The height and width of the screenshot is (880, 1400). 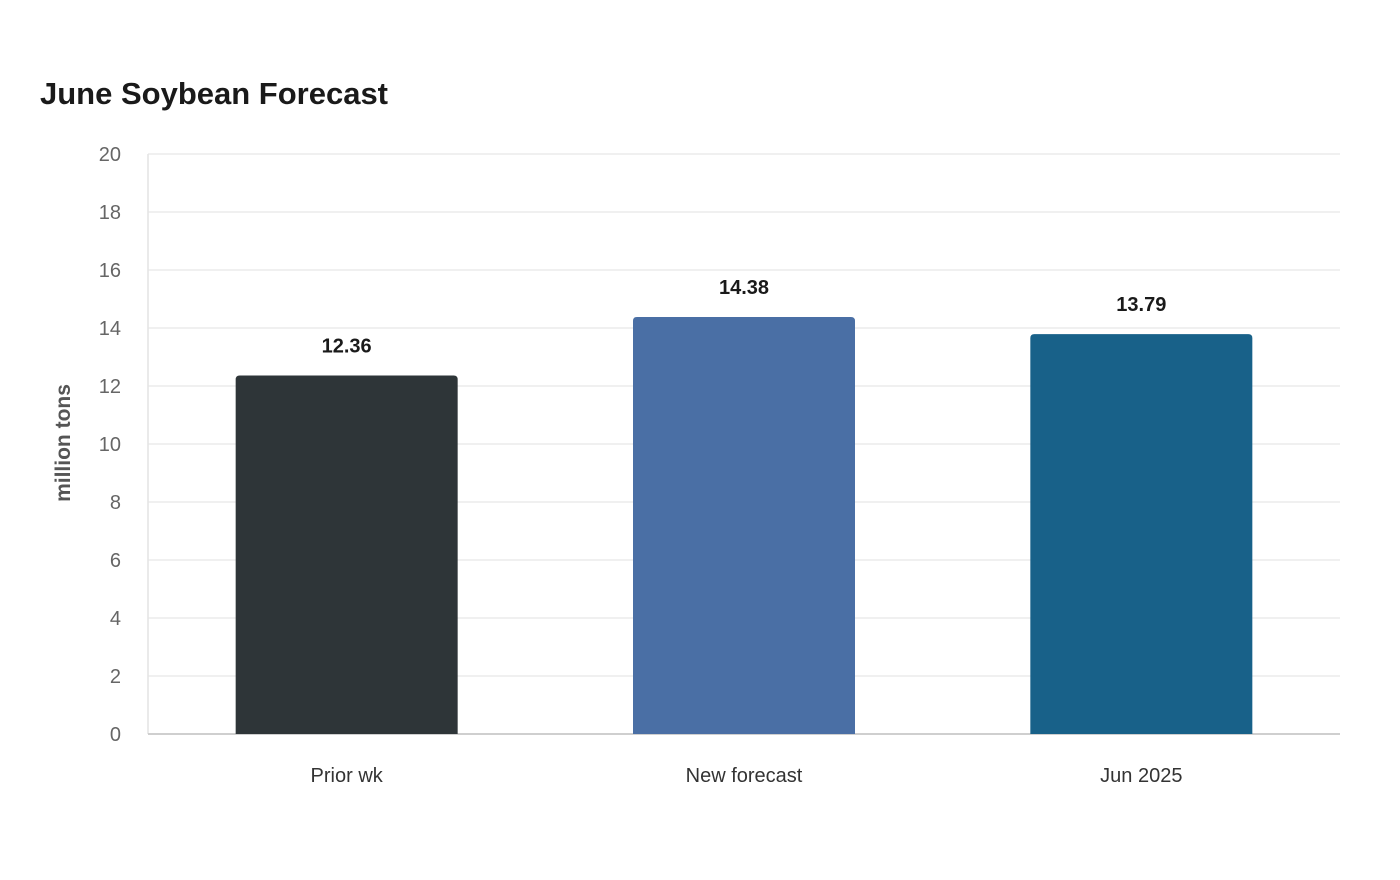 I want to click on data-label: 13.79, so click(x=1141, y=305).